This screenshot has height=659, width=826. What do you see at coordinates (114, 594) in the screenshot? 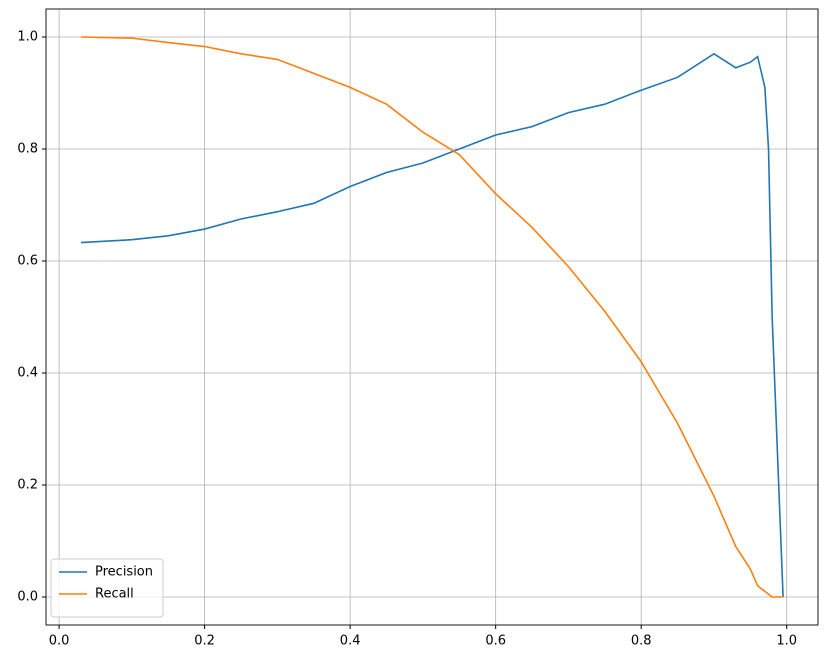
I see `legend-label: Recall` at bounding box center [114, 594].